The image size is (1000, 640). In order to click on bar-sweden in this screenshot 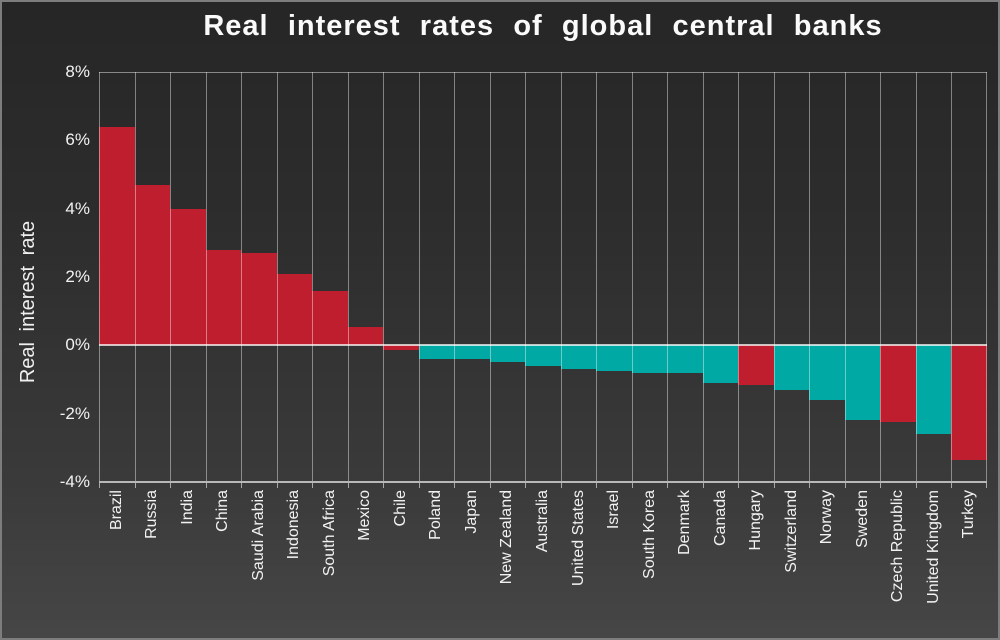, I will do `click(862, 383)`.